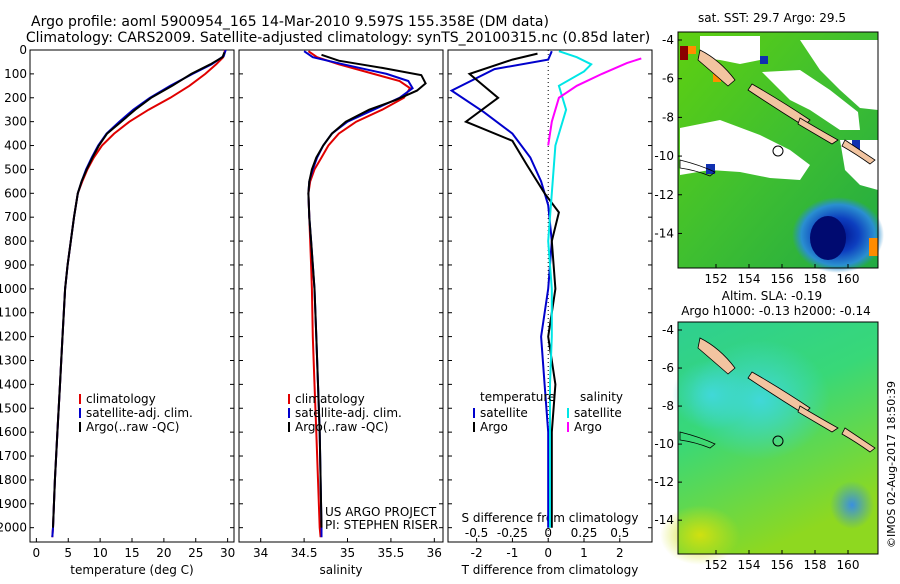  I want to click on sst-coldest-patch, so click(828, 238).